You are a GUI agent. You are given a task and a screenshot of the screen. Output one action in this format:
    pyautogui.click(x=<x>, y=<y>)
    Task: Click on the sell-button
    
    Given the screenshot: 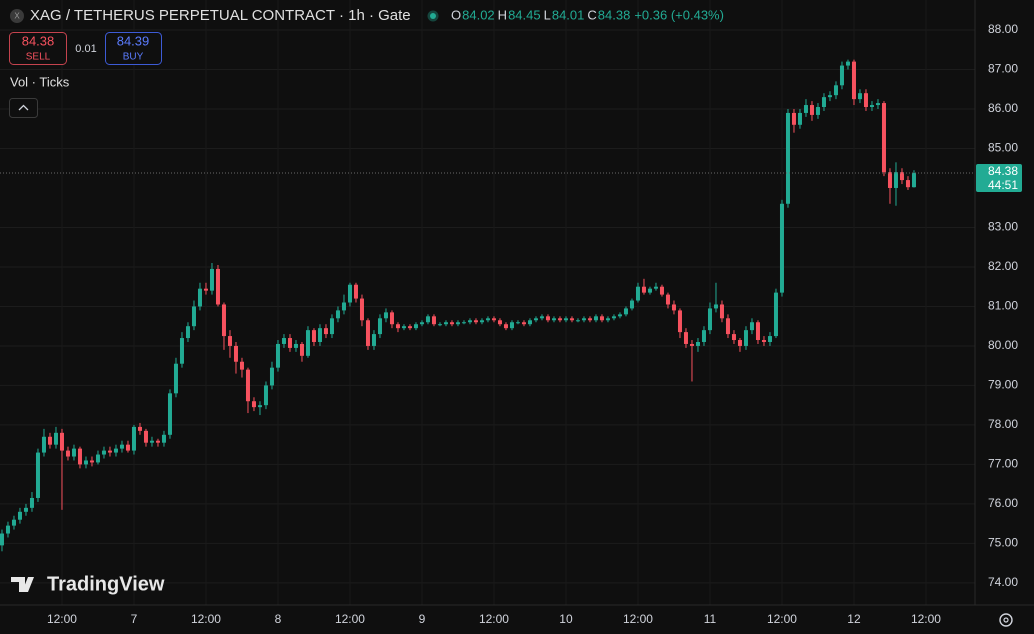 What is the action you would take?
    pyautogui.click(x=38, y=48)
    